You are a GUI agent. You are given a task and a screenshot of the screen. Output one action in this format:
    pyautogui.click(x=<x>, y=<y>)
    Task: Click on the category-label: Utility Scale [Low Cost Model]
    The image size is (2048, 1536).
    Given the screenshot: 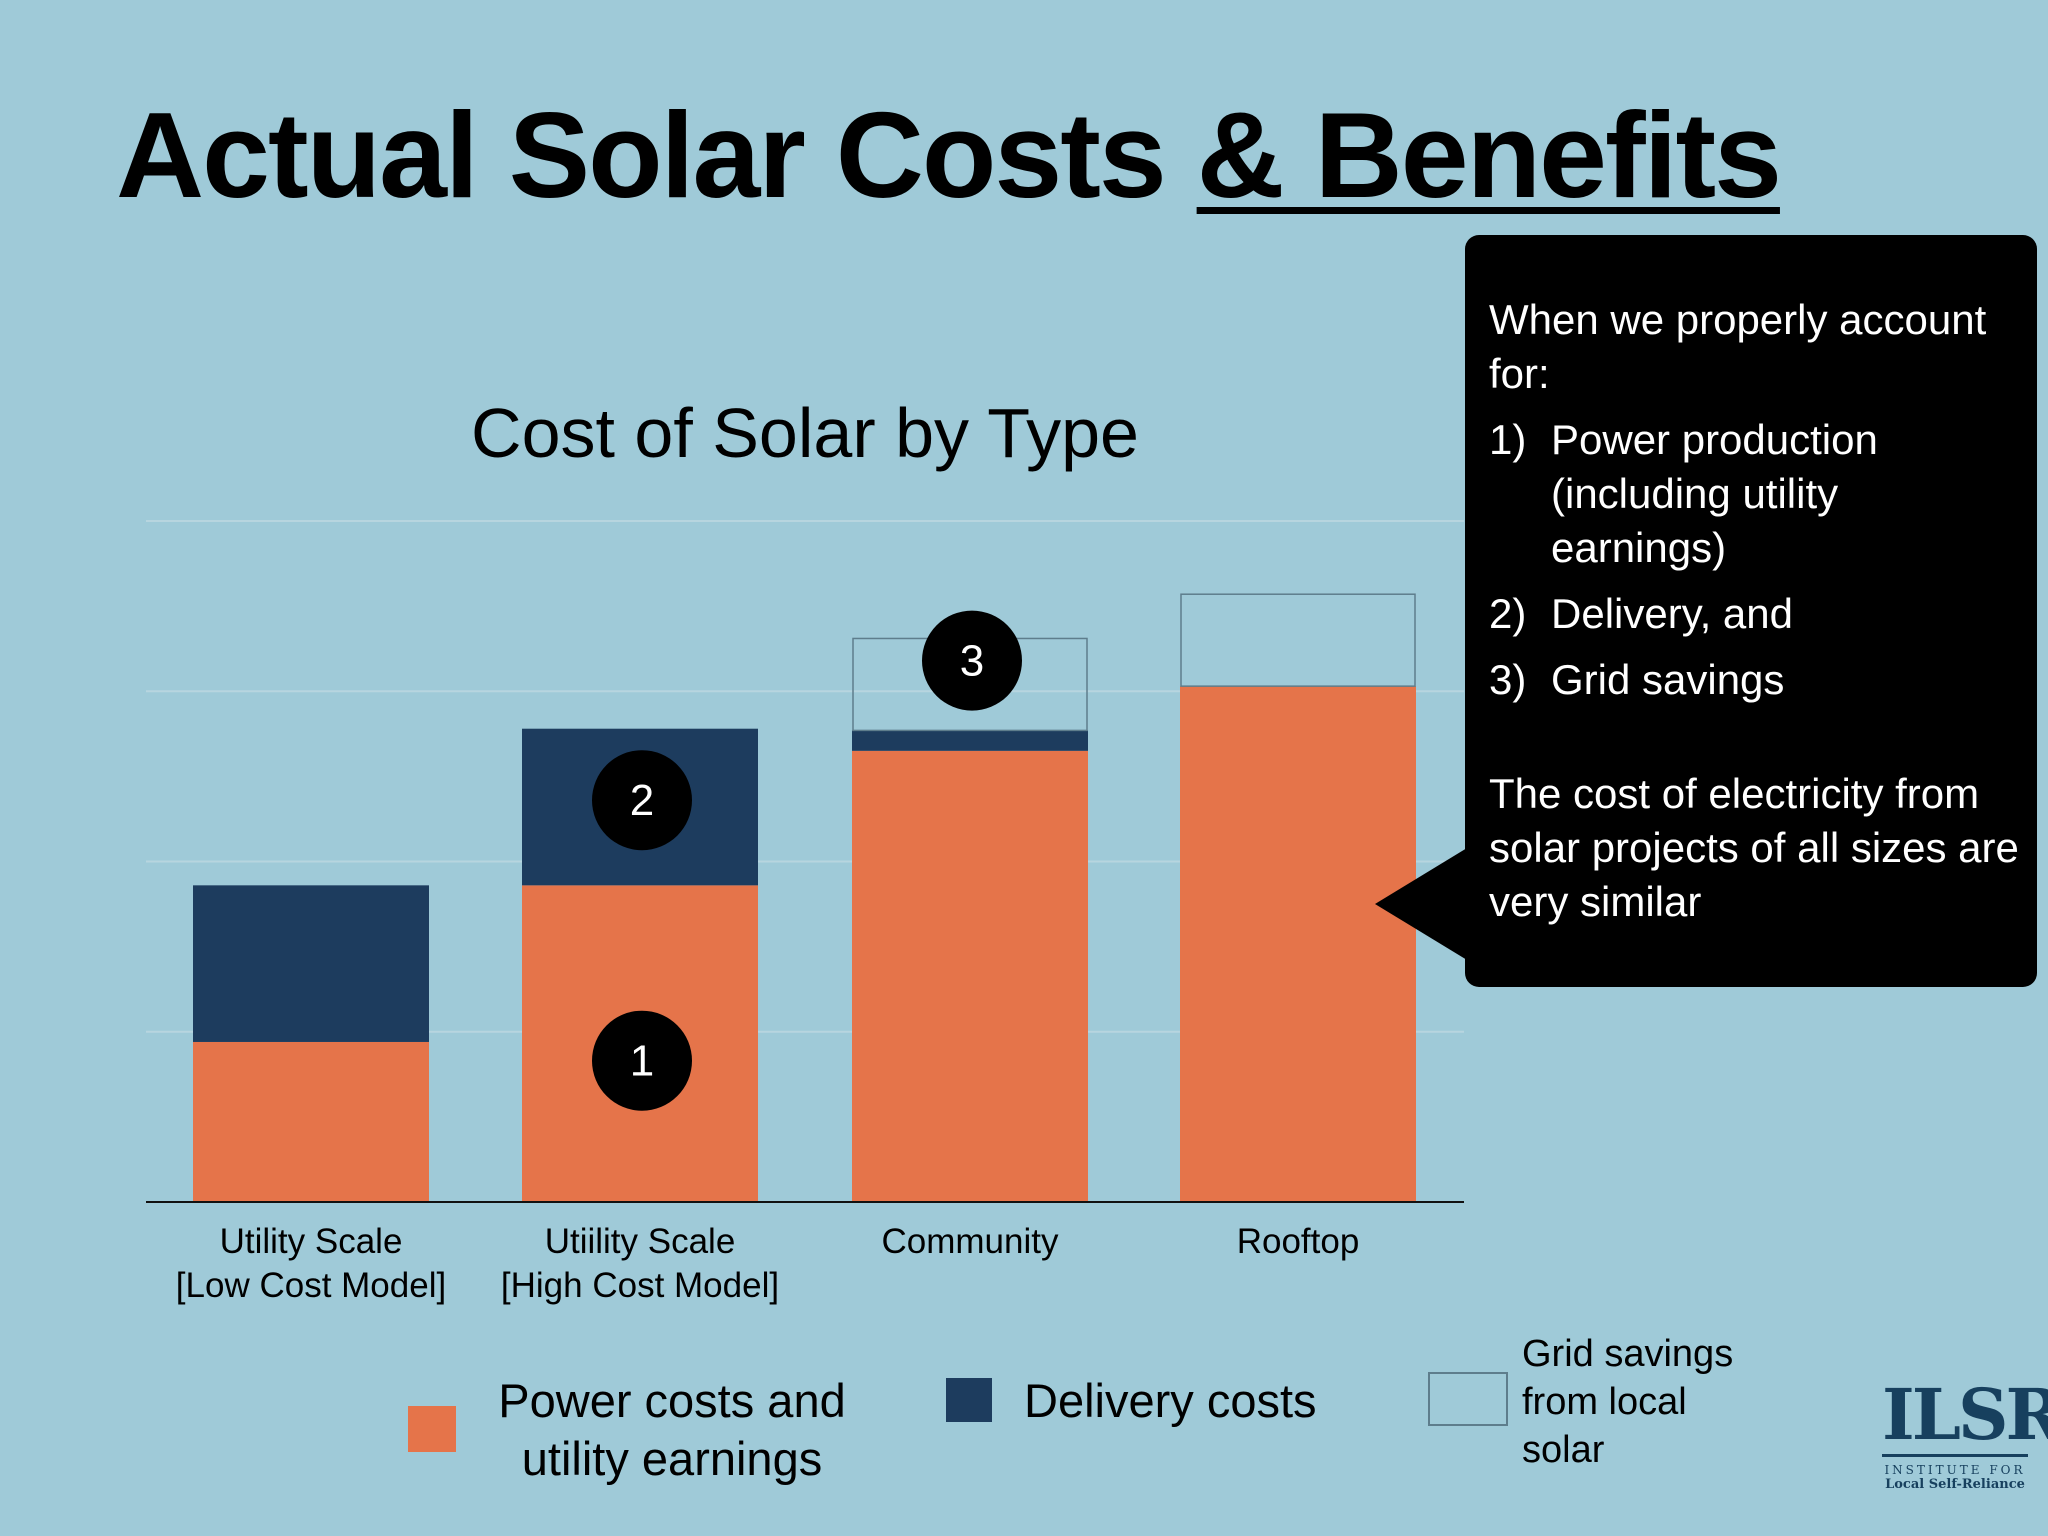 What is the action you would take?
    pyautogui.click(x=311, y=1264)
    